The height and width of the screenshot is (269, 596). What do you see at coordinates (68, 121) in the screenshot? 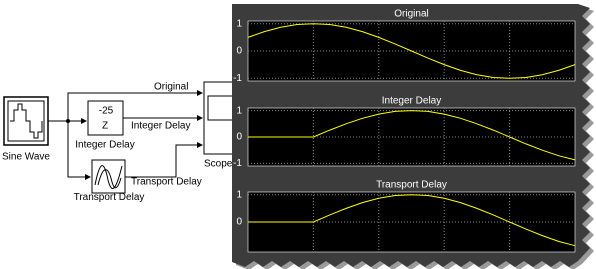
I see `branch-point` at bounding box center [68, 121].